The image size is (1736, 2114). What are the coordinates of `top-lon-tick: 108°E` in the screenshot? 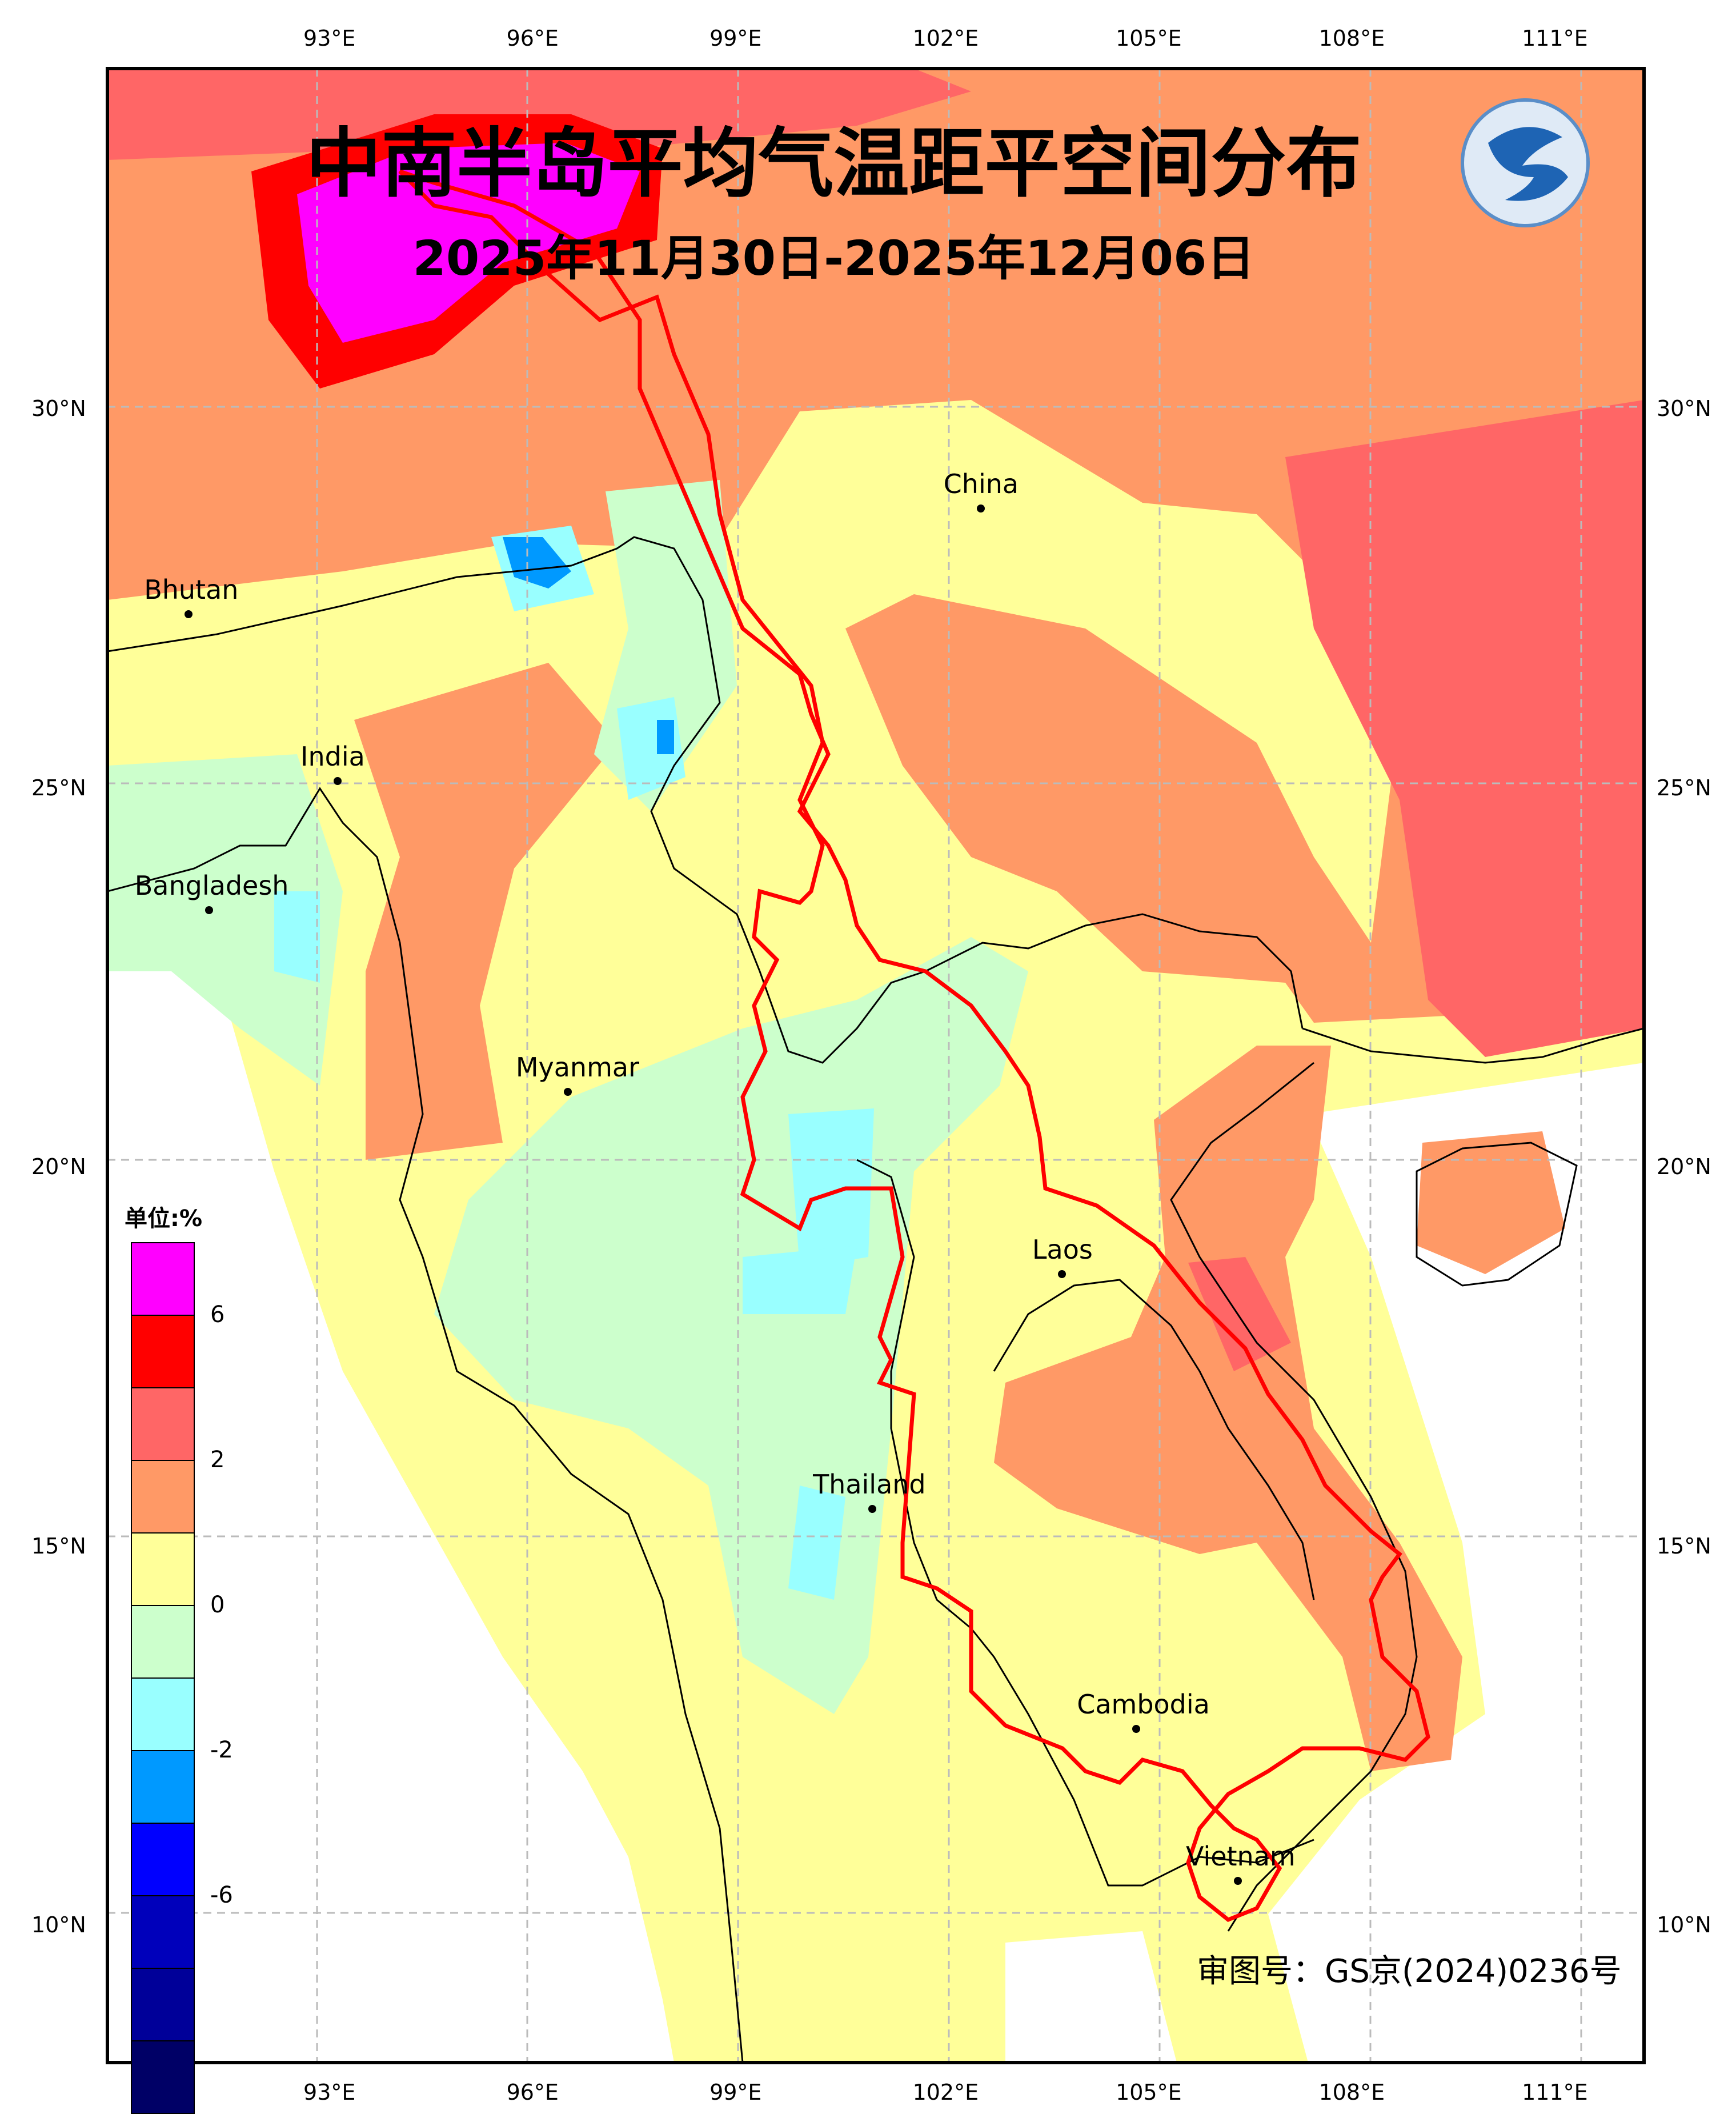 It's located at (1351, 39).